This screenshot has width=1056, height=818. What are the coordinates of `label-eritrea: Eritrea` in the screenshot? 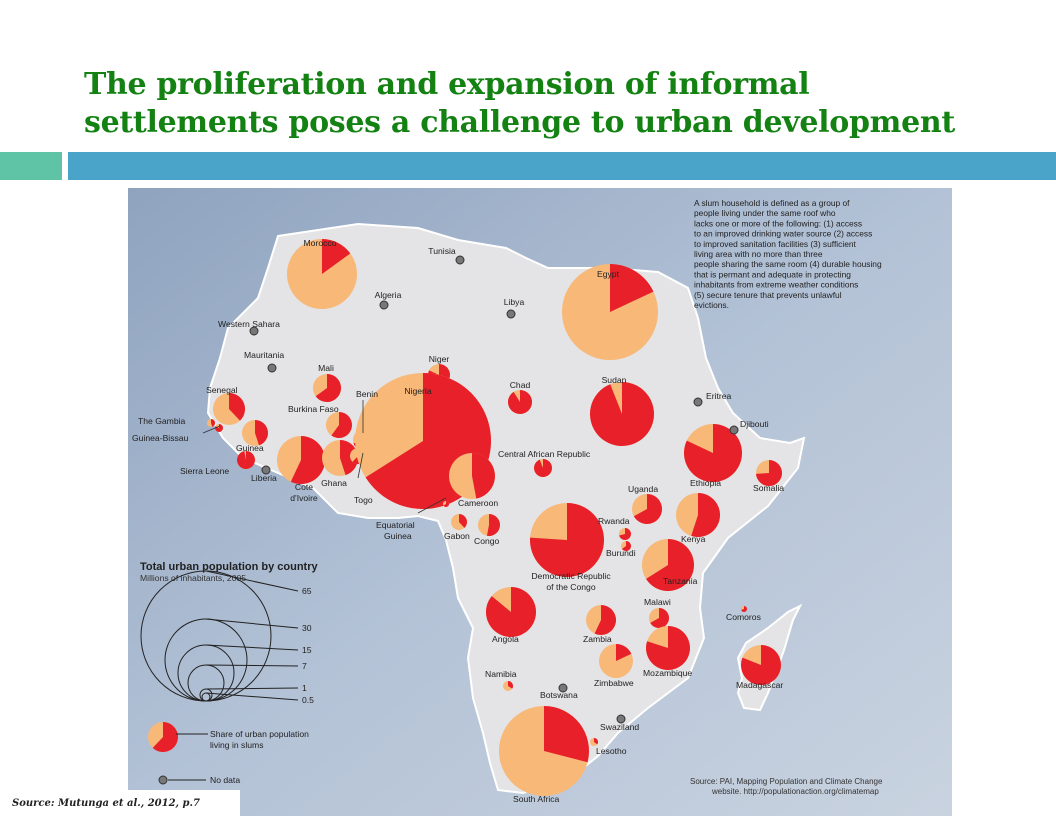 It's located at (719, 396).